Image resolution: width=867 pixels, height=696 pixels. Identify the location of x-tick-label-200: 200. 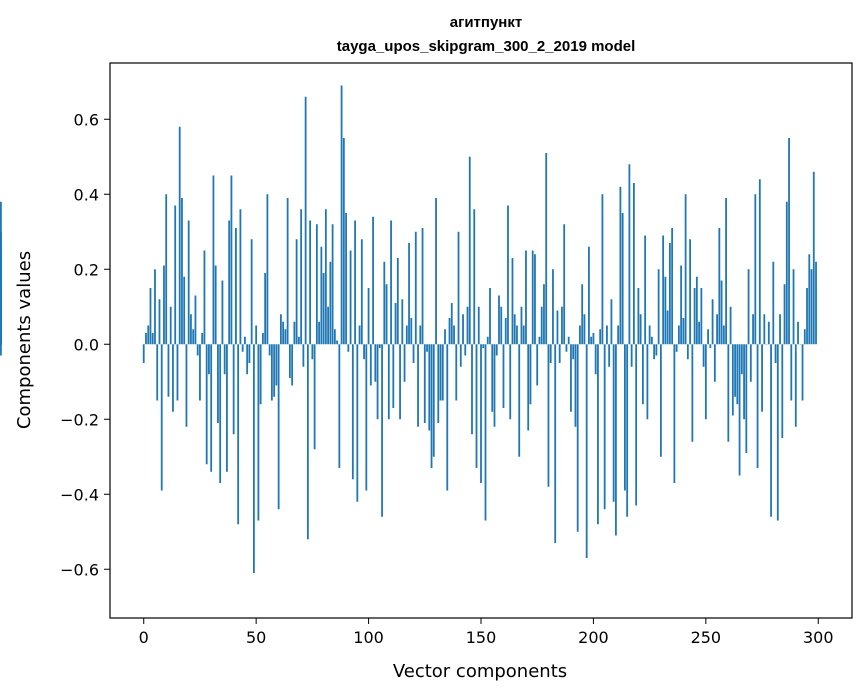
(593, 637).